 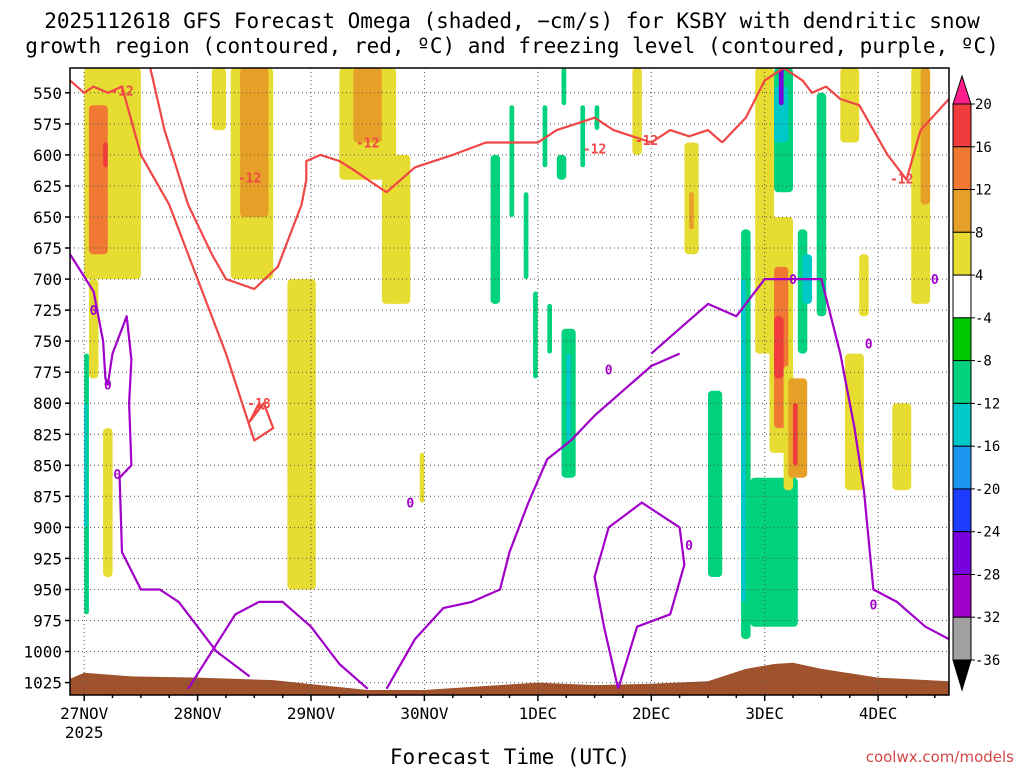 I want to click on y-tick-label: 975, so click(x=47, y=621).